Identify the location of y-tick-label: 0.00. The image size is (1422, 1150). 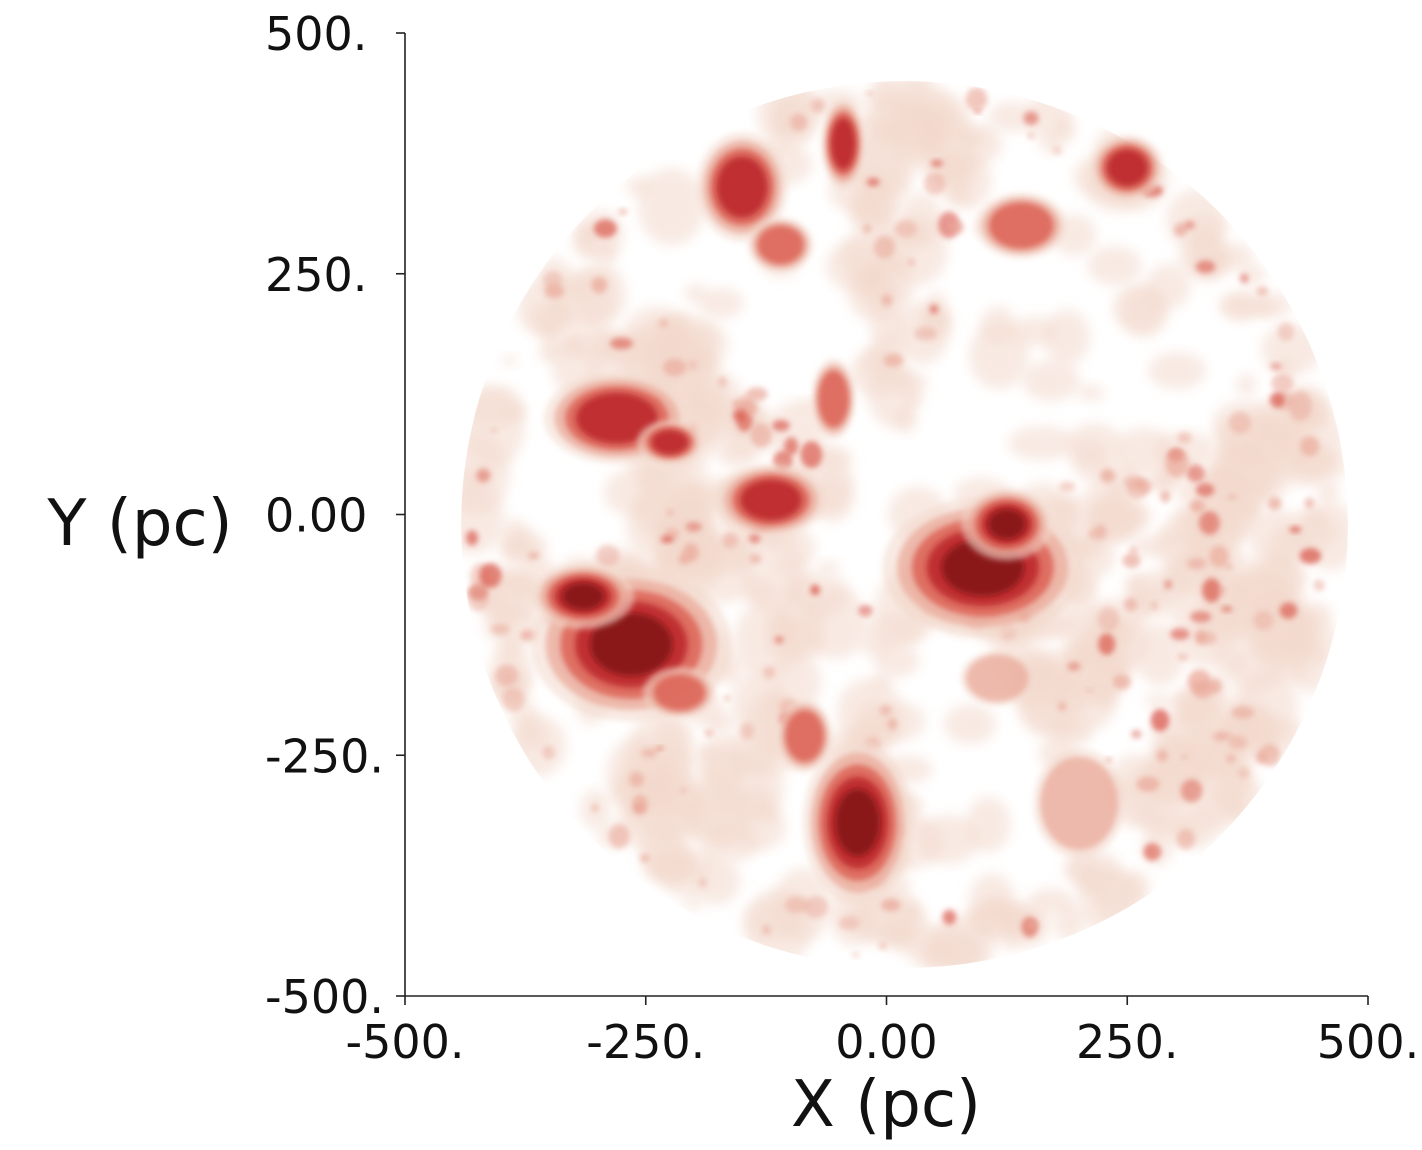
(316, 516).